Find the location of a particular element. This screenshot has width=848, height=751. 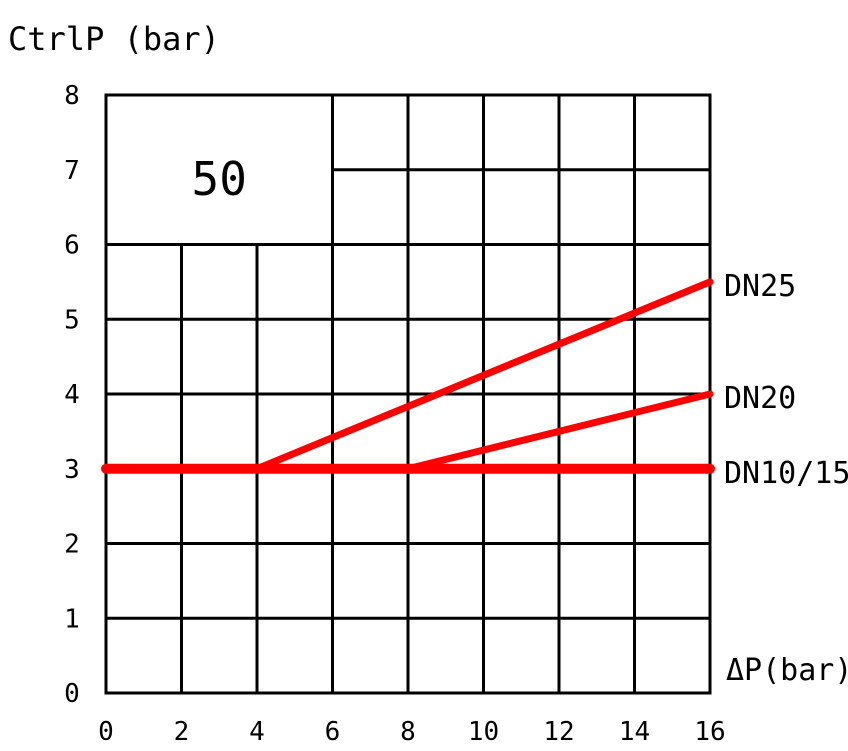

y-tick-labels: 0 1 2 3 4 5 6 7 8 is located at coordinates (72, 395).